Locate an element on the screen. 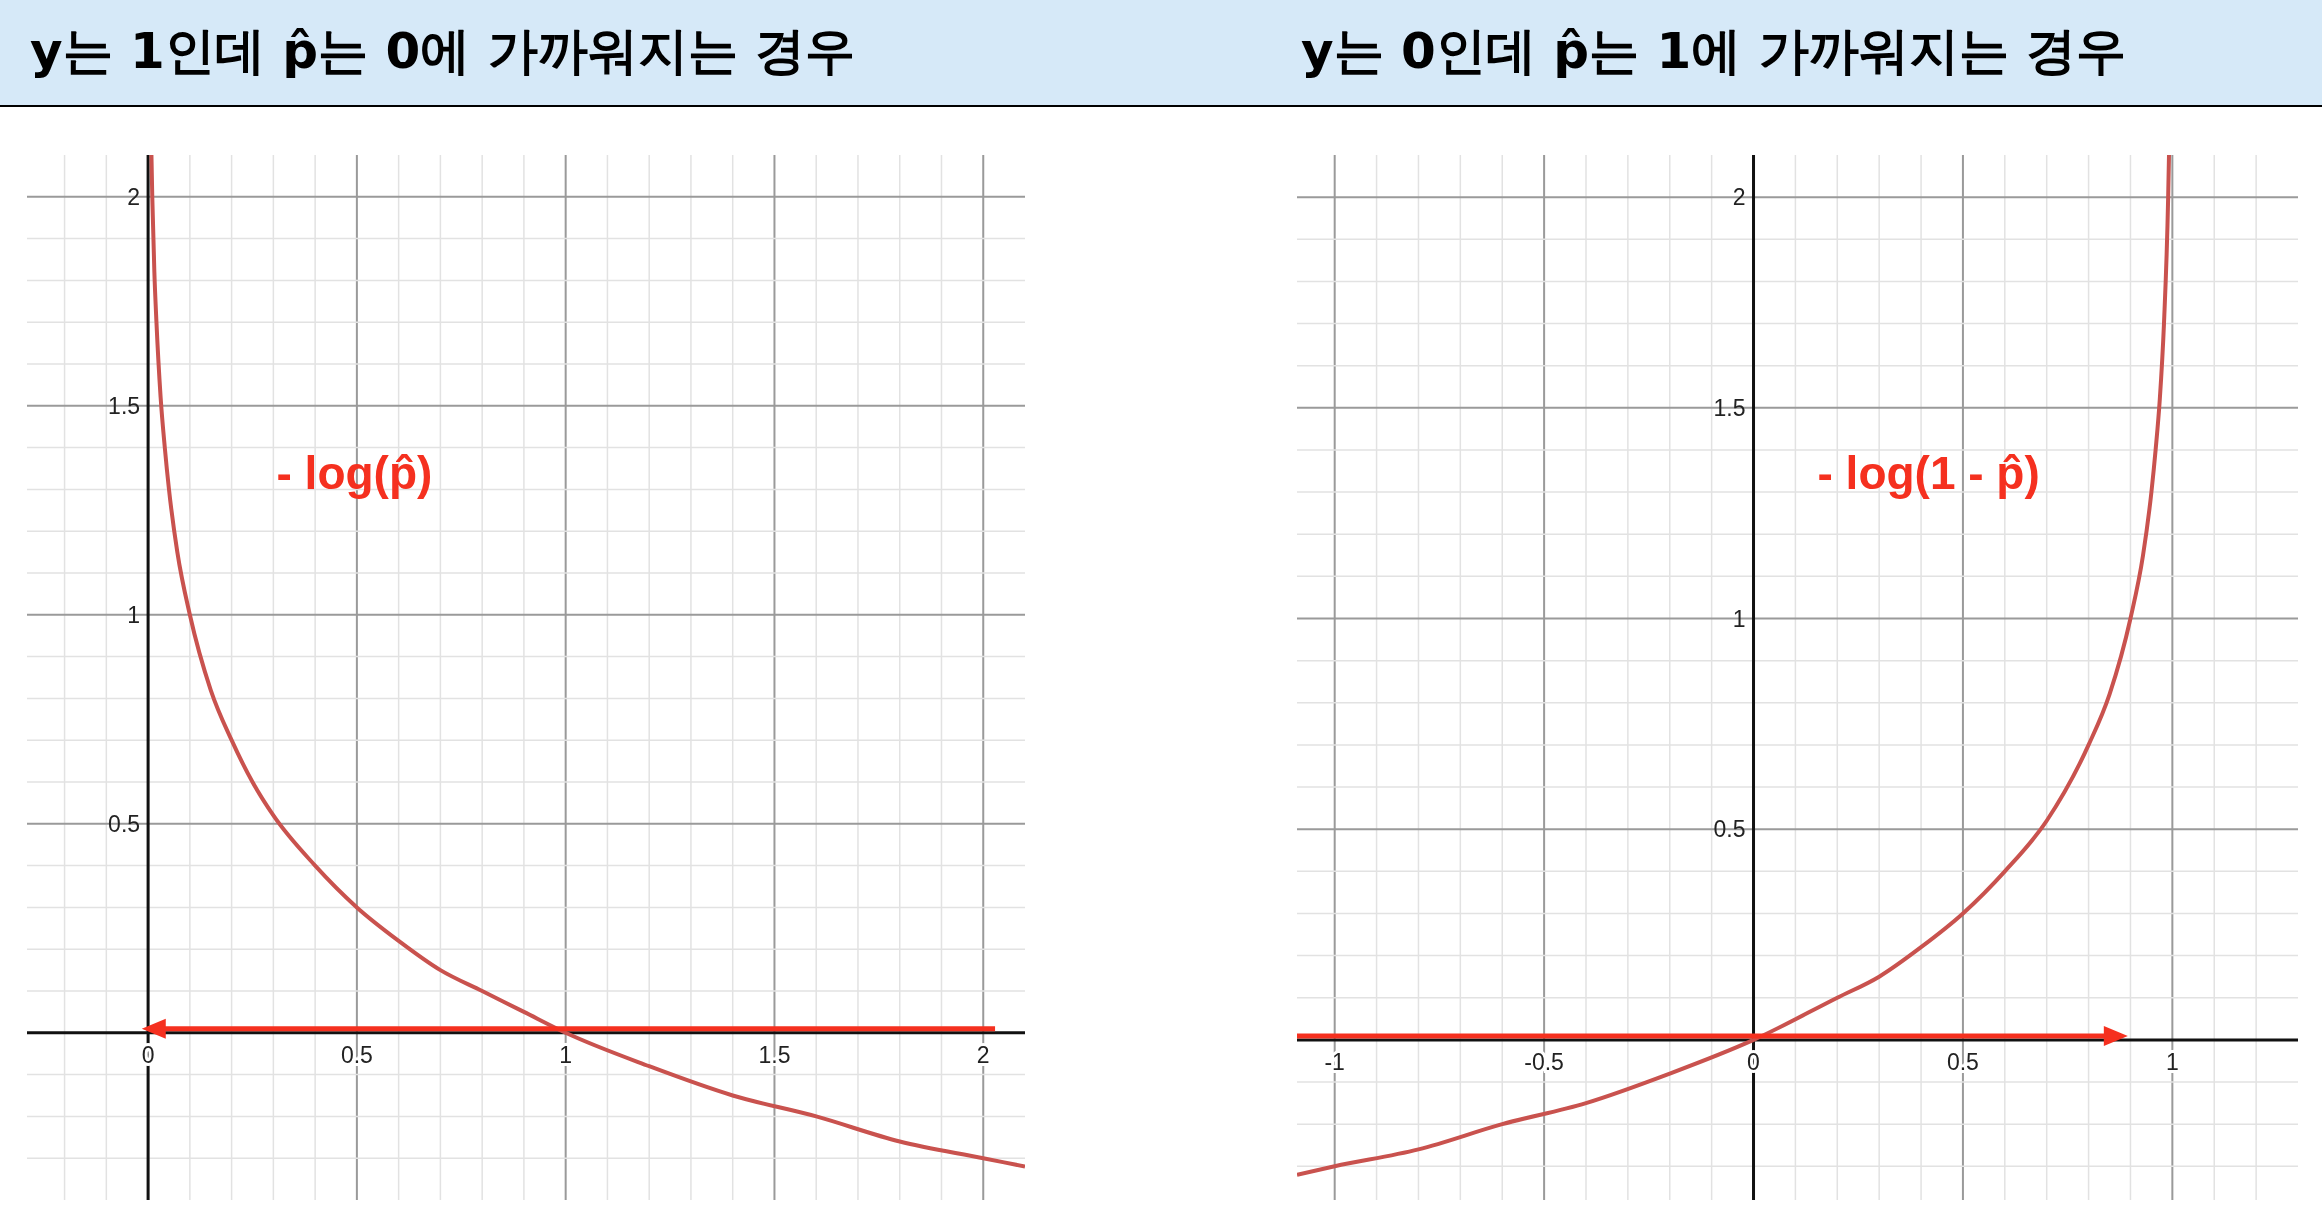 The width and height of the screenshot is (2322, 1226). text: - log(1 - p̂) is located at coordinates (1928, 473).